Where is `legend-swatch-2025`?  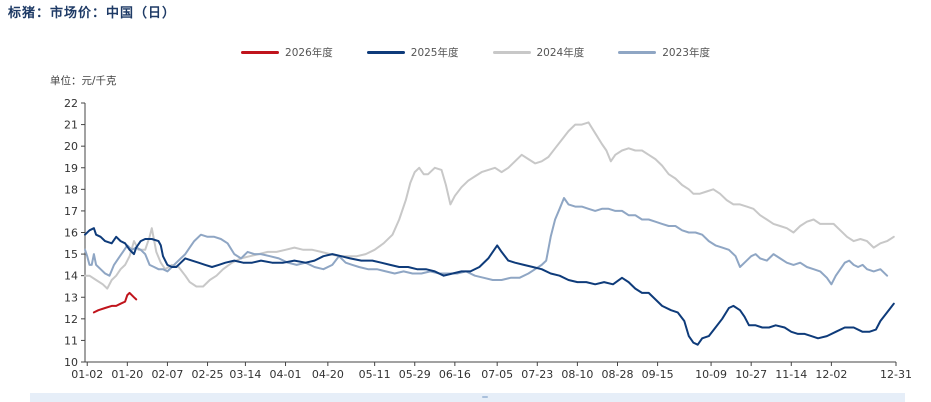 legend-swatch-2025 is located at coordinates (385, 52).